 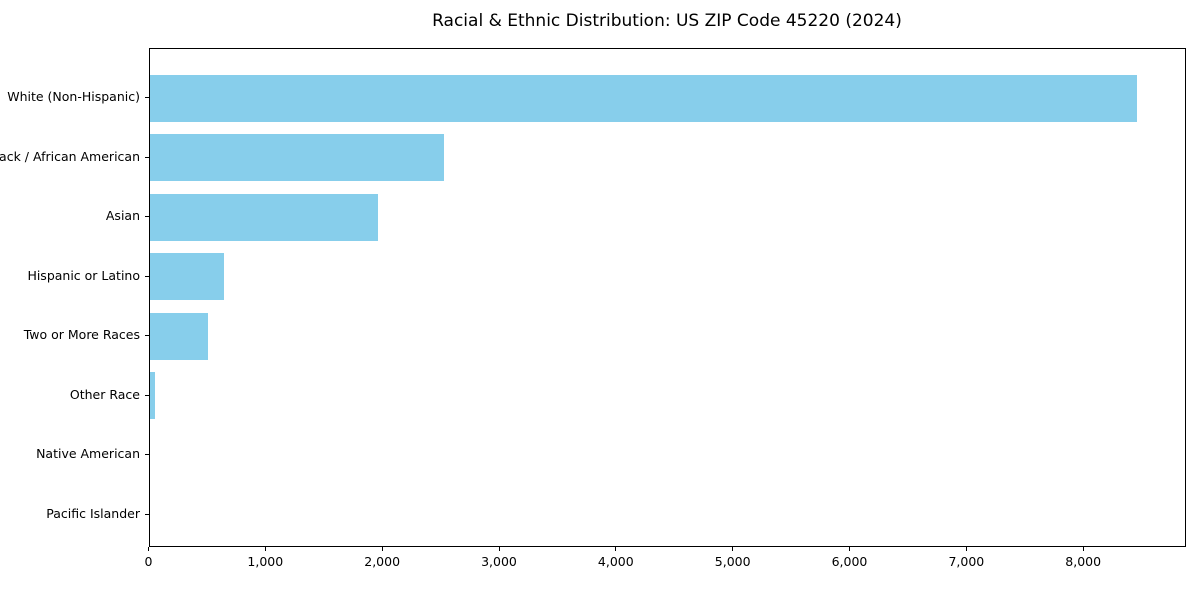 I want to click on bar-black-african-american, so click(x=296, y=158).